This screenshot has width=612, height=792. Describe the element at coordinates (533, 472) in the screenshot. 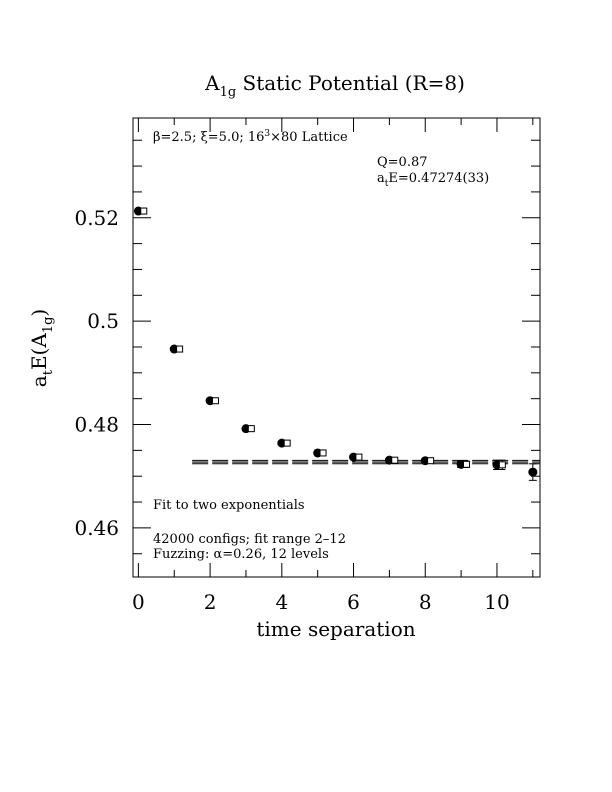

I see `data-point` at that location.